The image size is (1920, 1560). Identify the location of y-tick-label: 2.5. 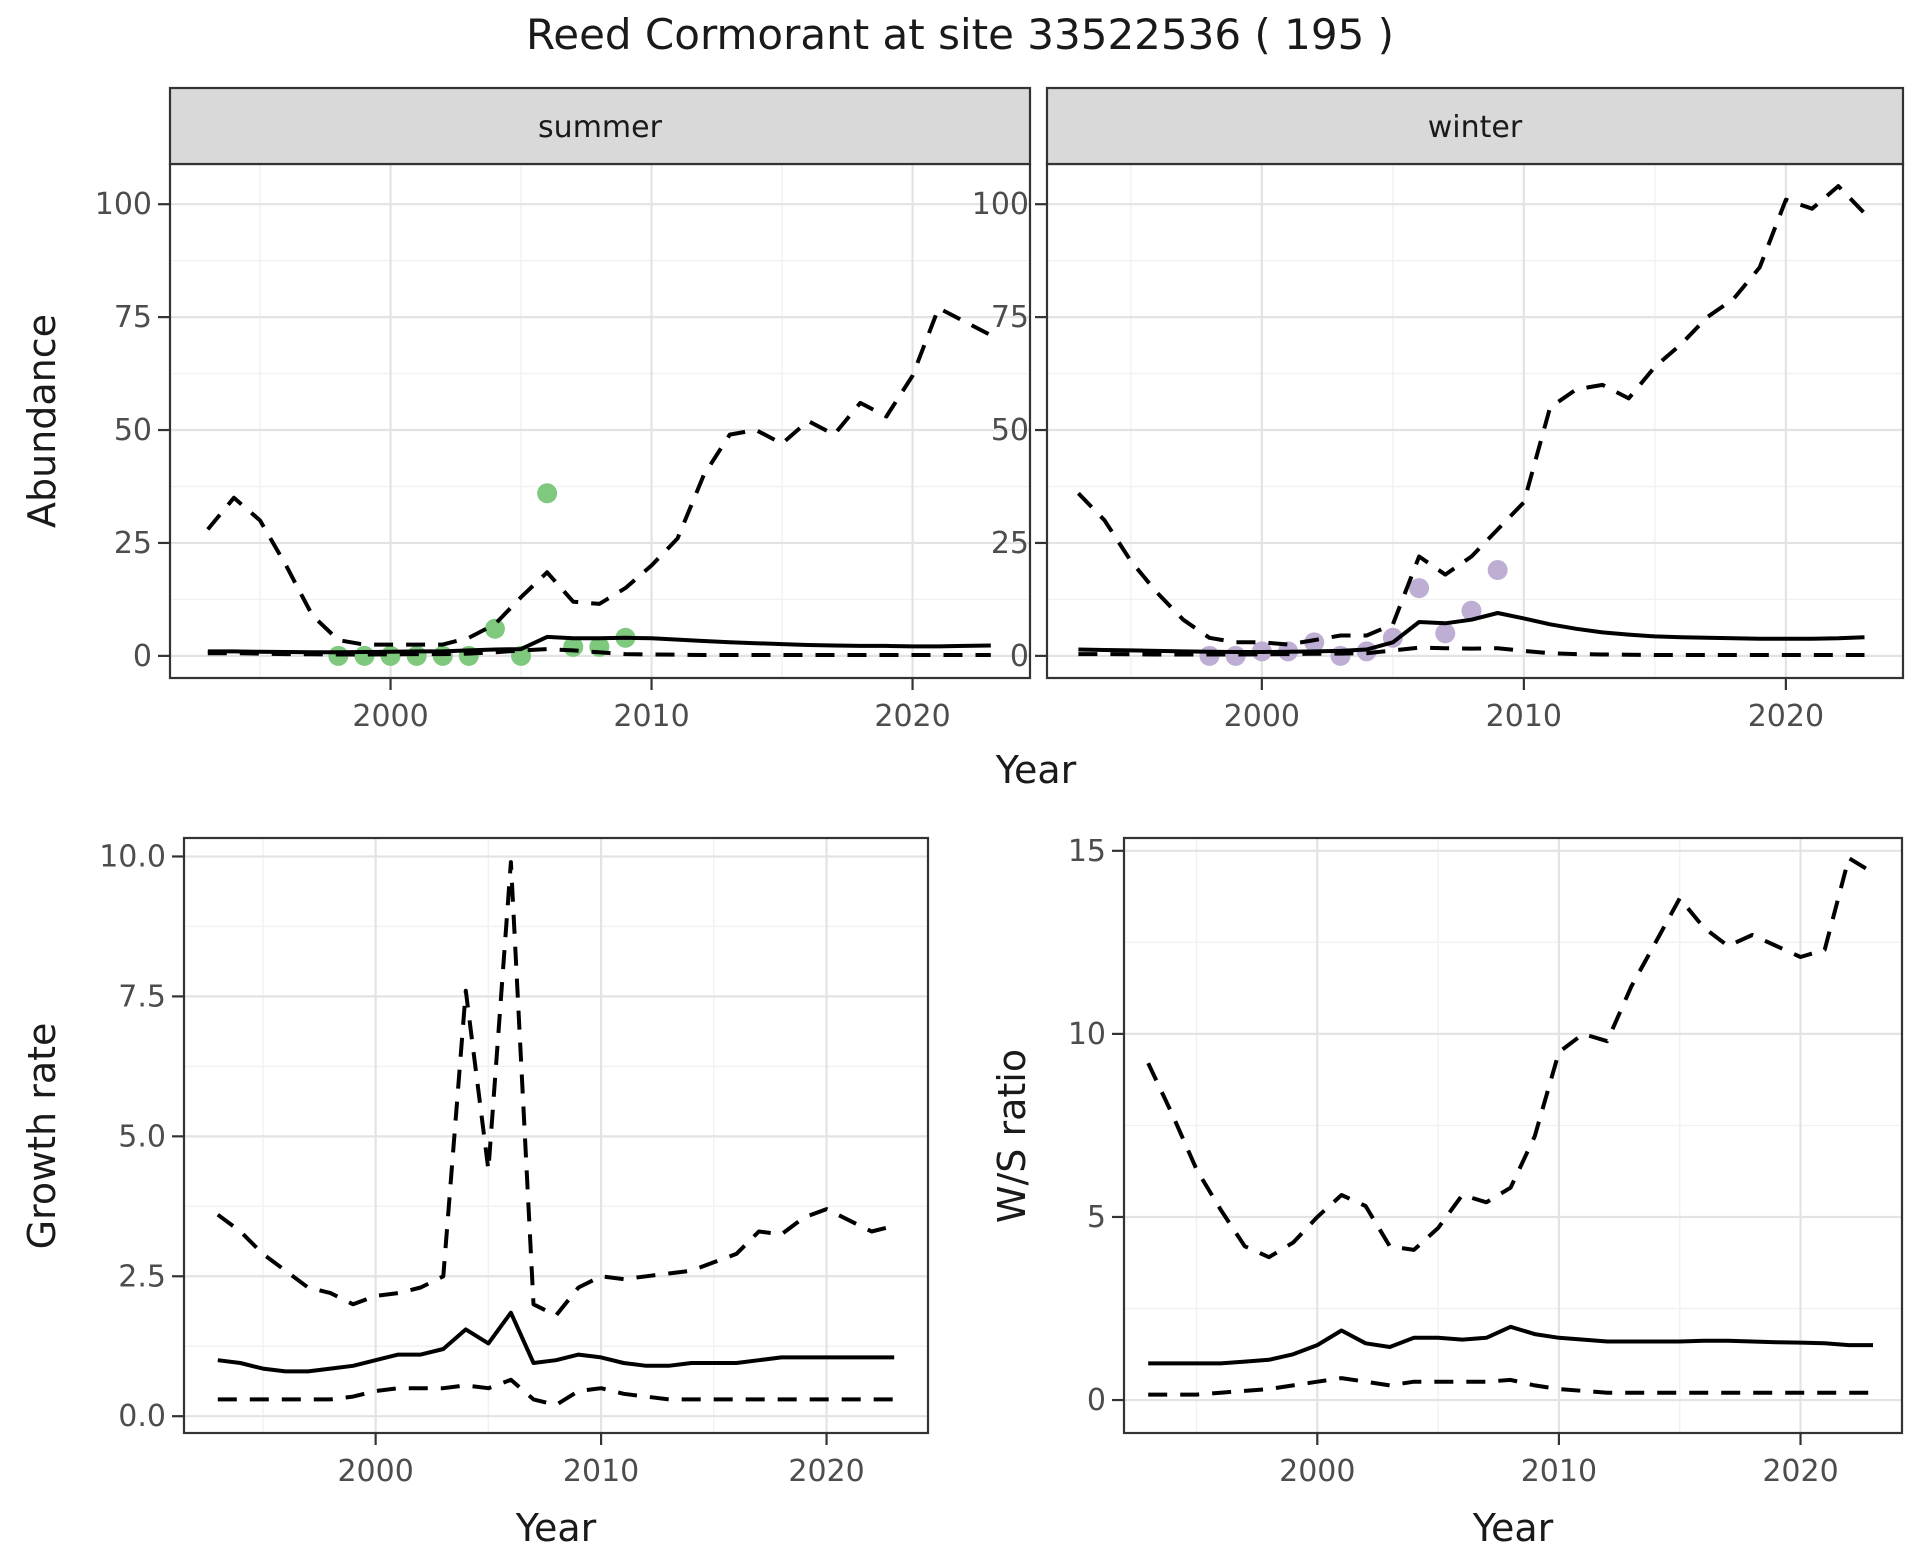
(142, 1276).